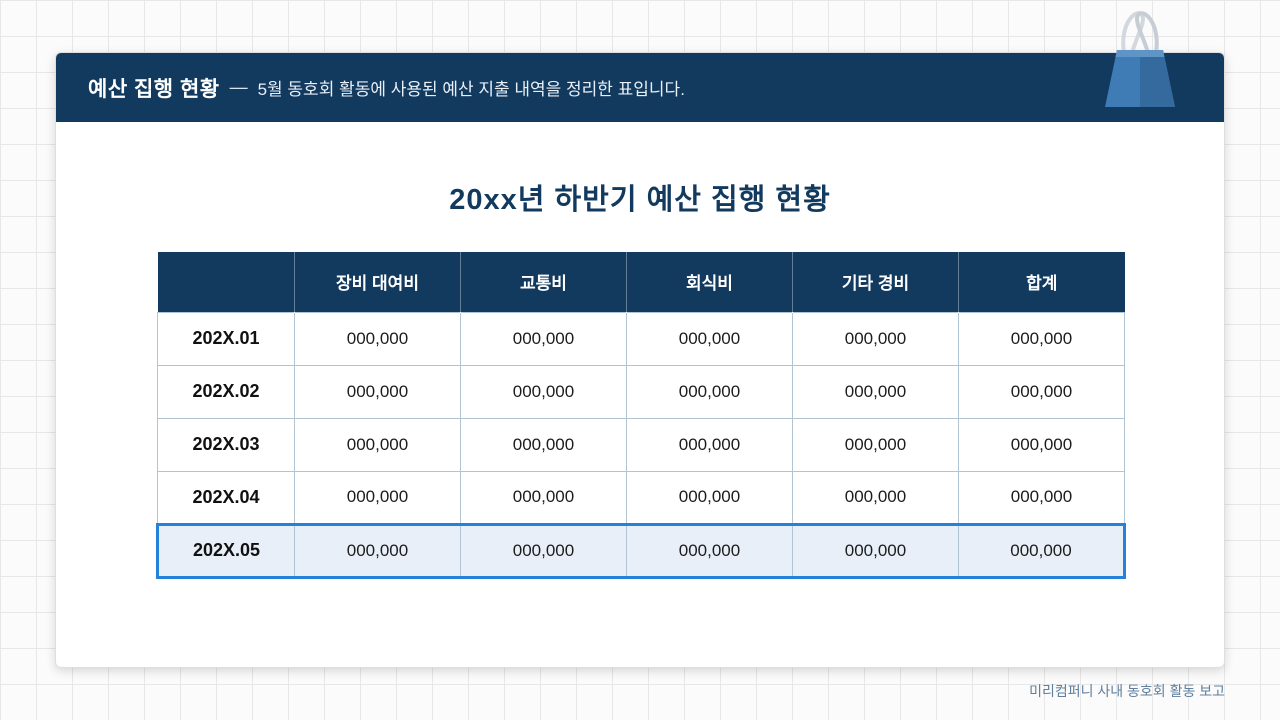 This screenshot has width=1280, height=720. What do you see at coordinates (709, 282) in the screenshot?
I see `column-header: 회식비` at bounding box center [709, 282].